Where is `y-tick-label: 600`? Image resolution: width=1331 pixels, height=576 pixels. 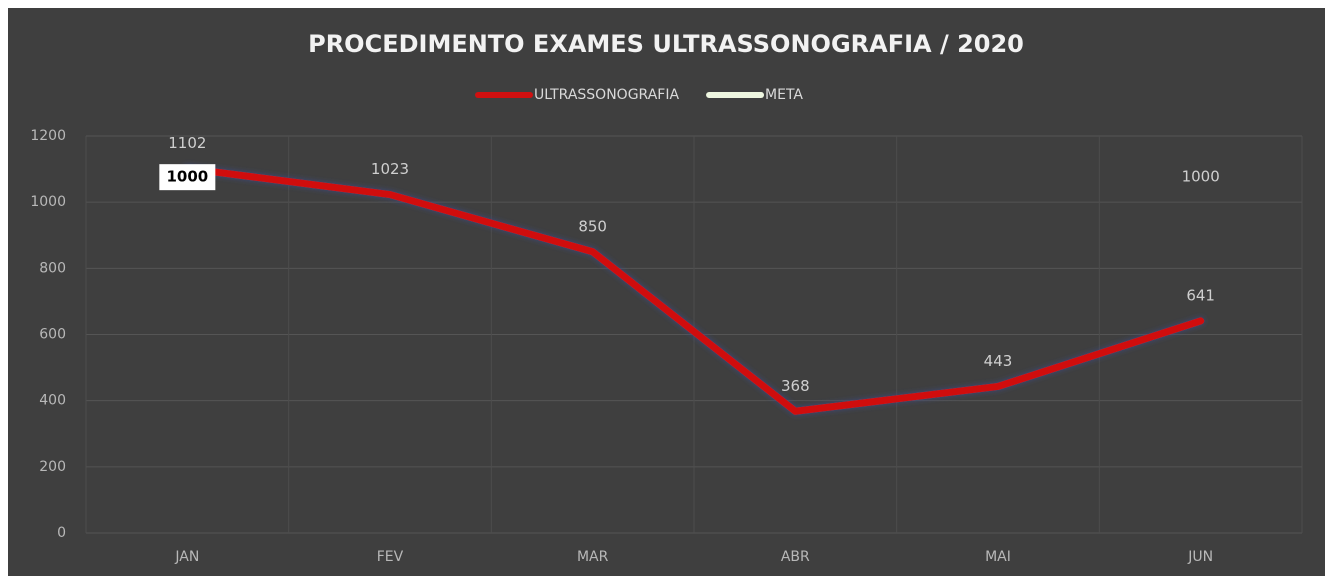
y-tick-label: 600 is located at coordinates (52, 335).